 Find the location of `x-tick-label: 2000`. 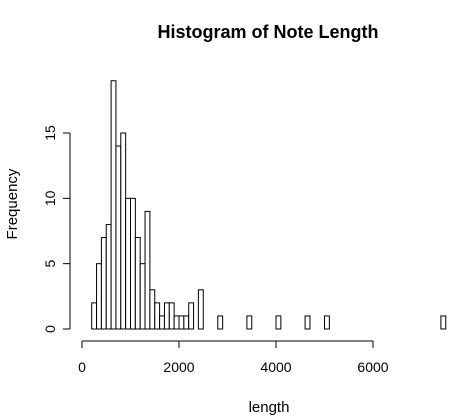

x-tick-label: 2000 is located at coordinates (178, 367).